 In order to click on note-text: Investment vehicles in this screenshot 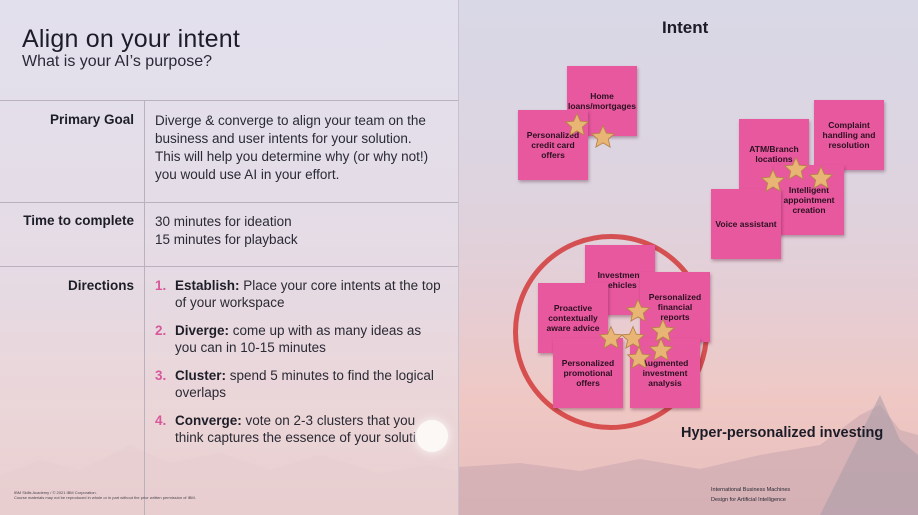, I will do `click(620, 280)`.